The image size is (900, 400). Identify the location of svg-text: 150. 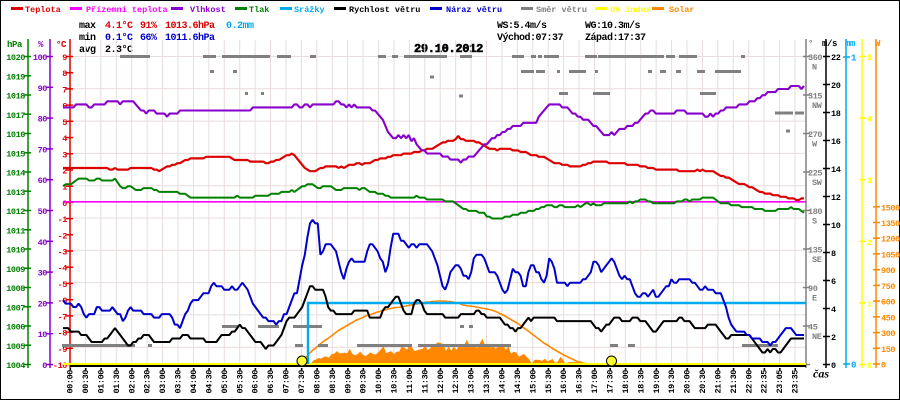
(888, 350).